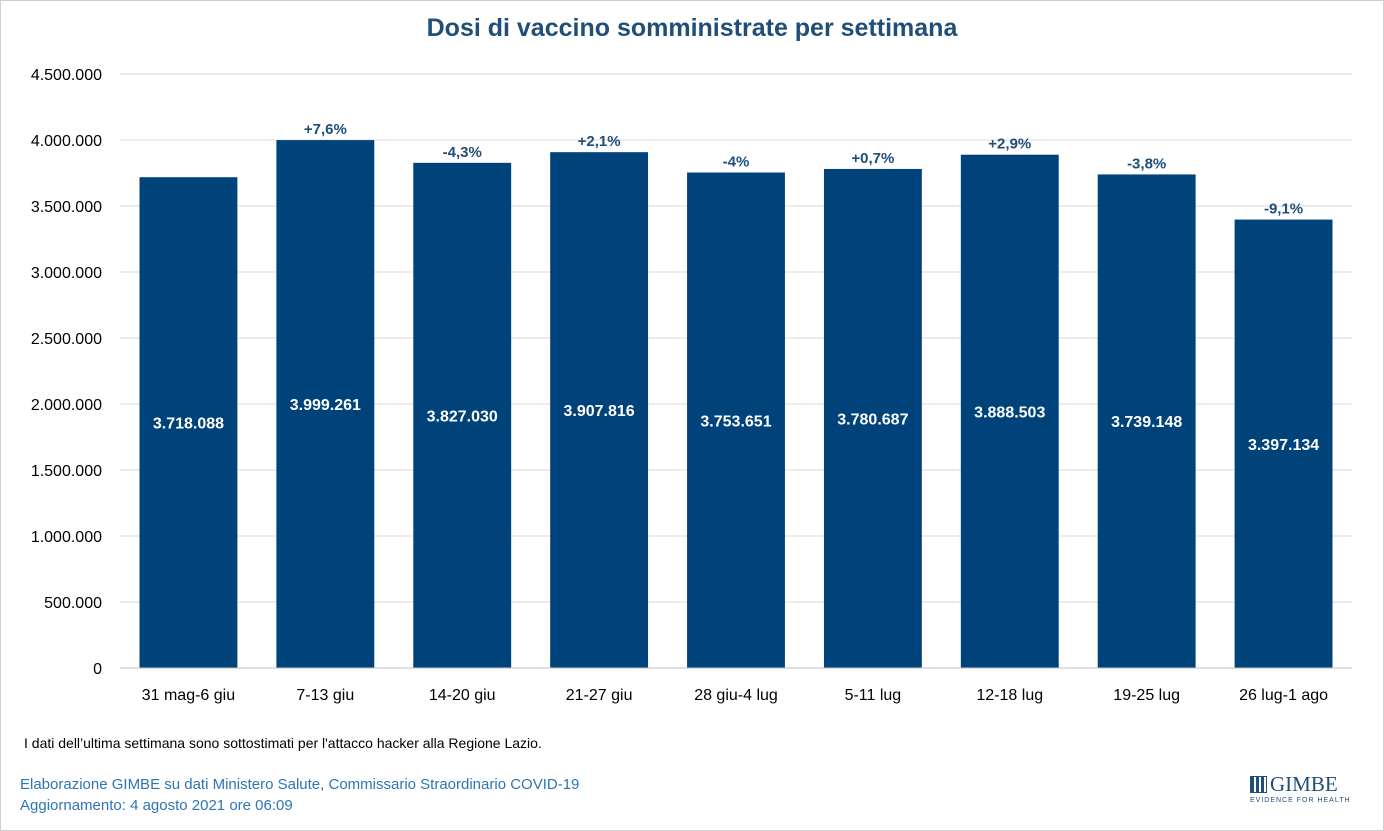  I want to click on bar-value-label: 3.739.148, so click(1146, 422).